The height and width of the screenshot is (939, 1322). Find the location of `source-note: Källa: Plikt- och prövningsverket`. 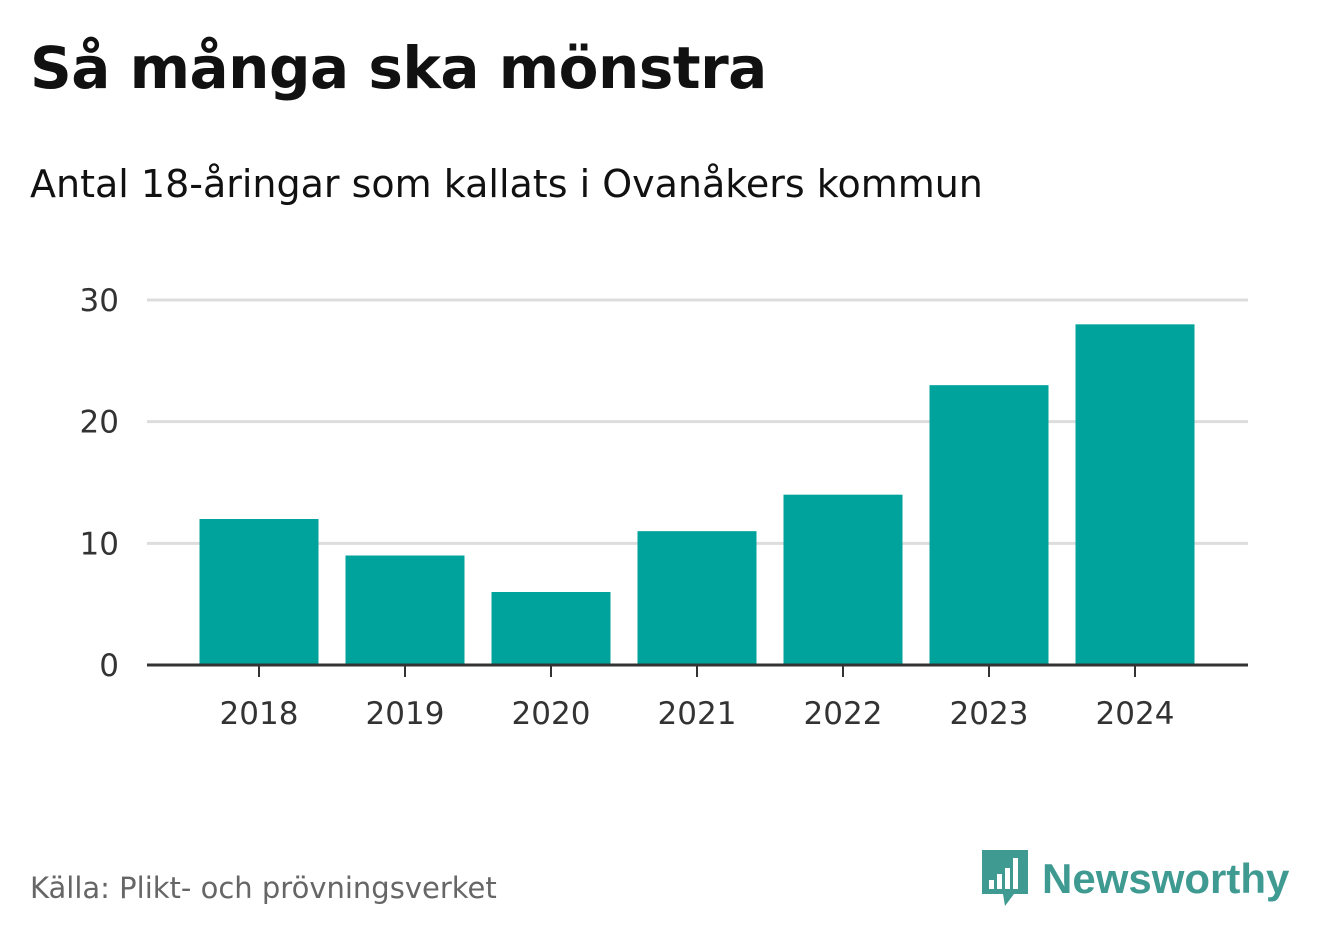

source-note: Källa: Plikt- och prövningsverket is located at coordinates (263, 888).